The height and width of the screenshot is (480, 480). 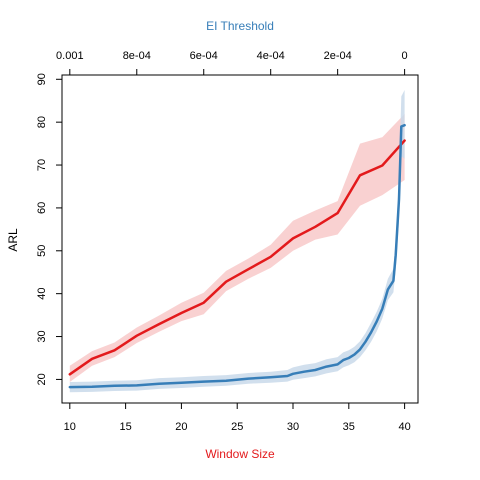 I want to click on x2-tick-label: 2e-04, so click(x=338, y=56).